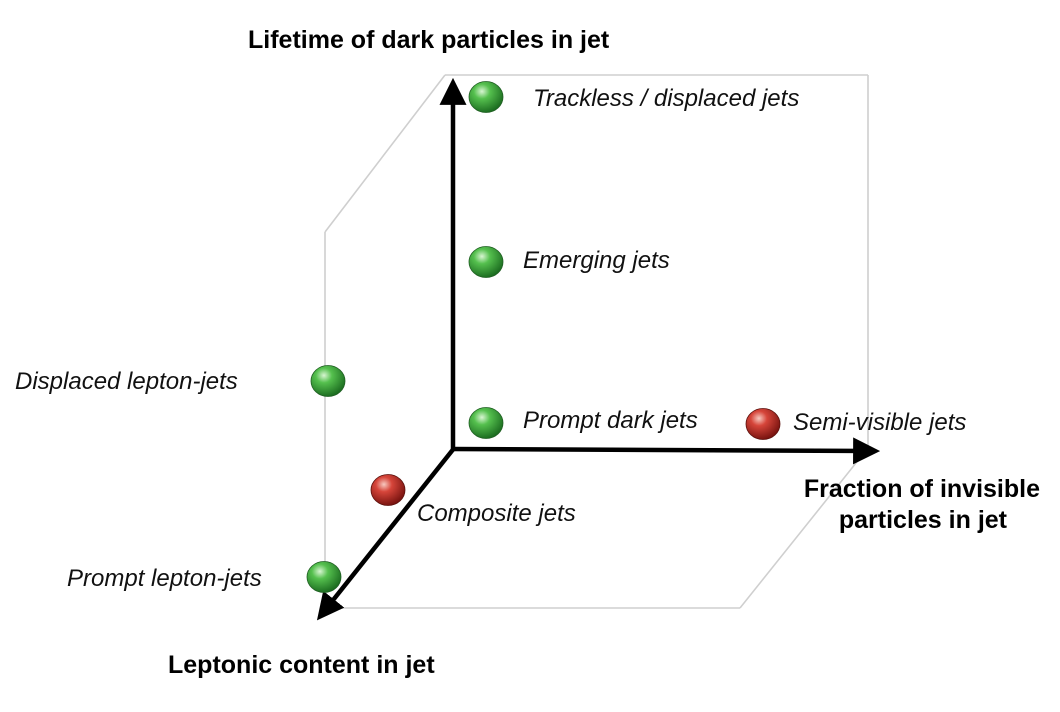  I want to click on jet-prompt-dark: Prompt dark jets, so click(583, 423).